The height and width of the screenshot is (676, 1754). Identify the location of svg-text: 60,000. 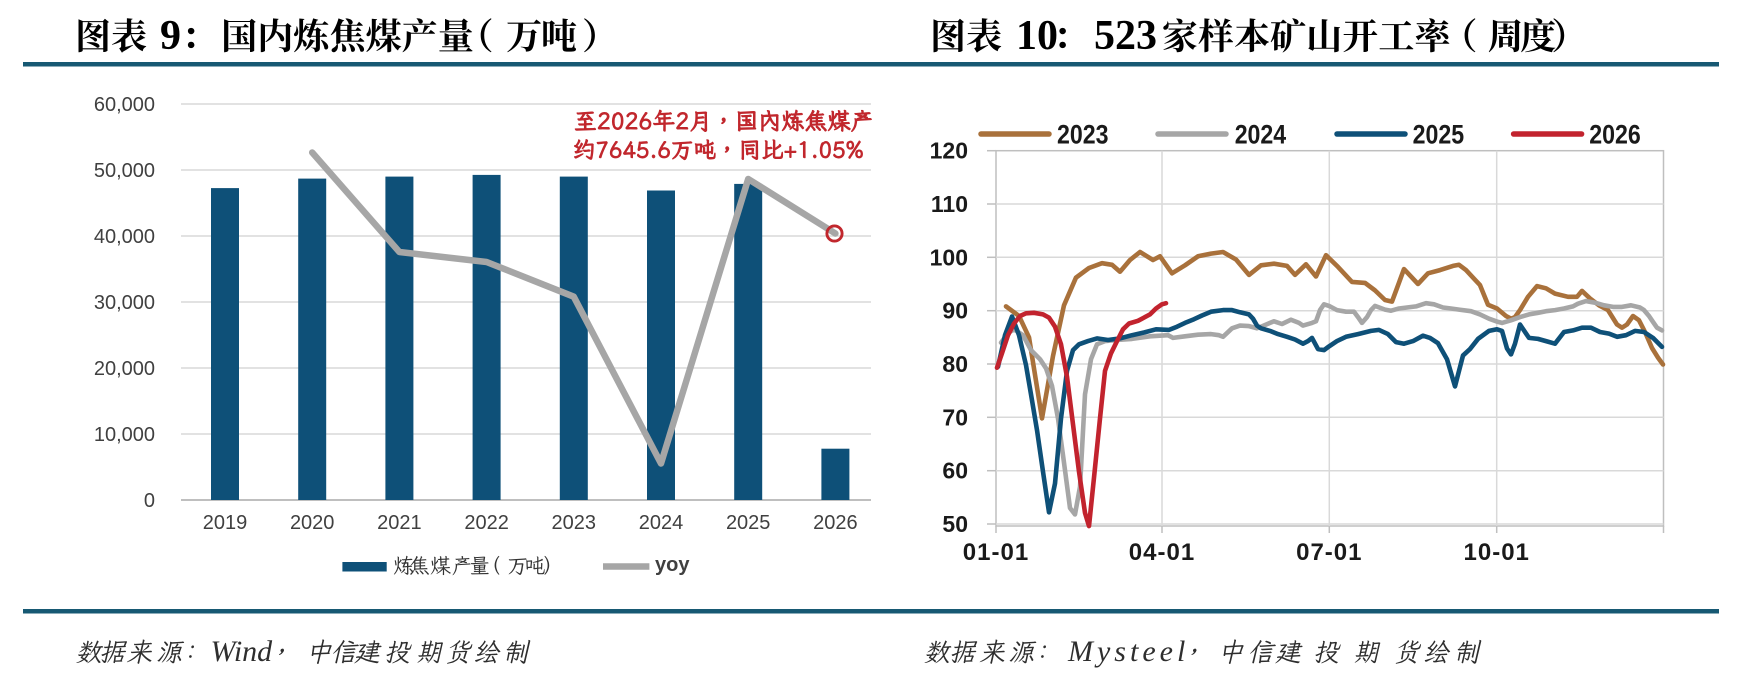
(124, 105).